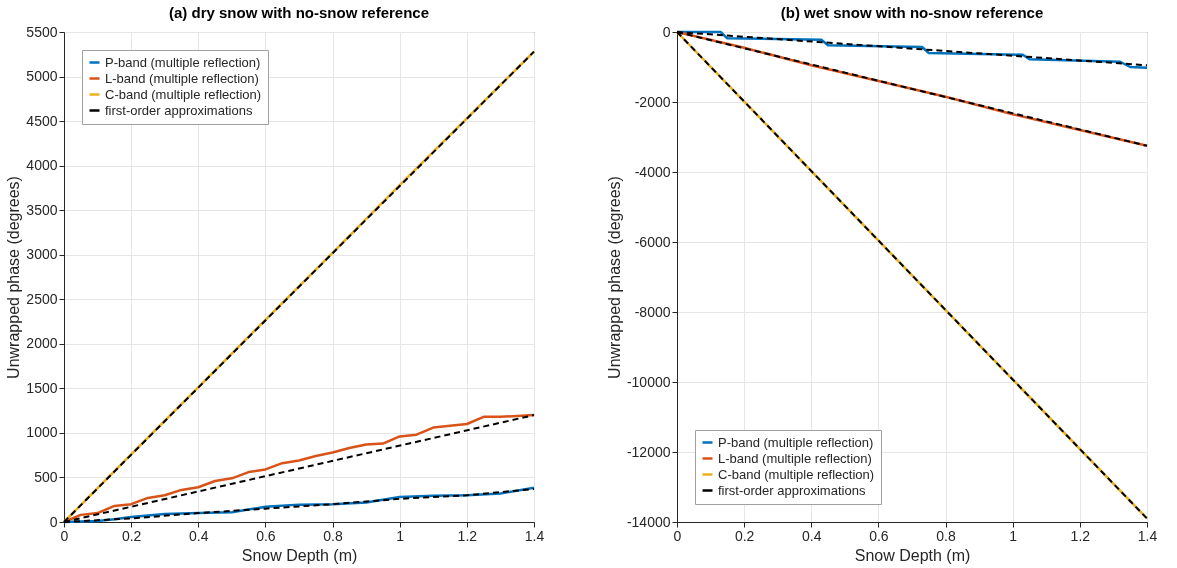 Image resolution: width=1177 pixels, height=568 pixels. What do you see at coordinates (42, 31) in the screenshot?
I see `y-tick-label: 5500` at bounding box center [42, 31].